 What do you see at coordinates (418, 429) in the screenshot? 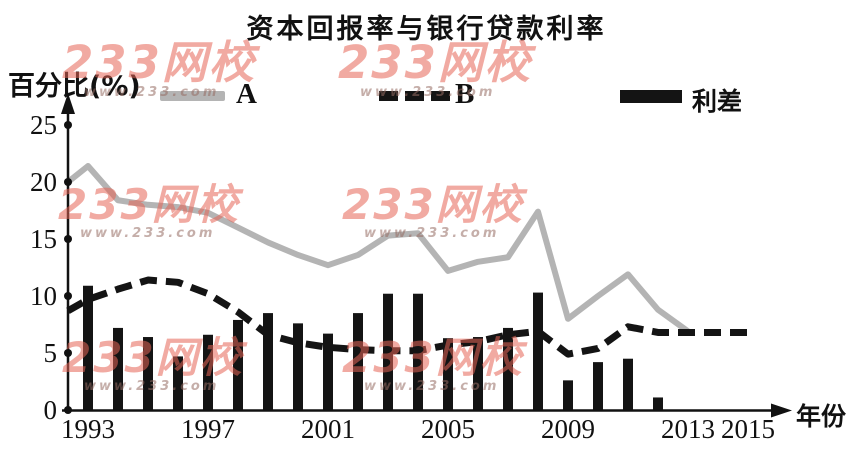
I see `x-tick-labels: 1993 1997 2001 2005 2009 2013 2015` at bounding box center [418, 429].